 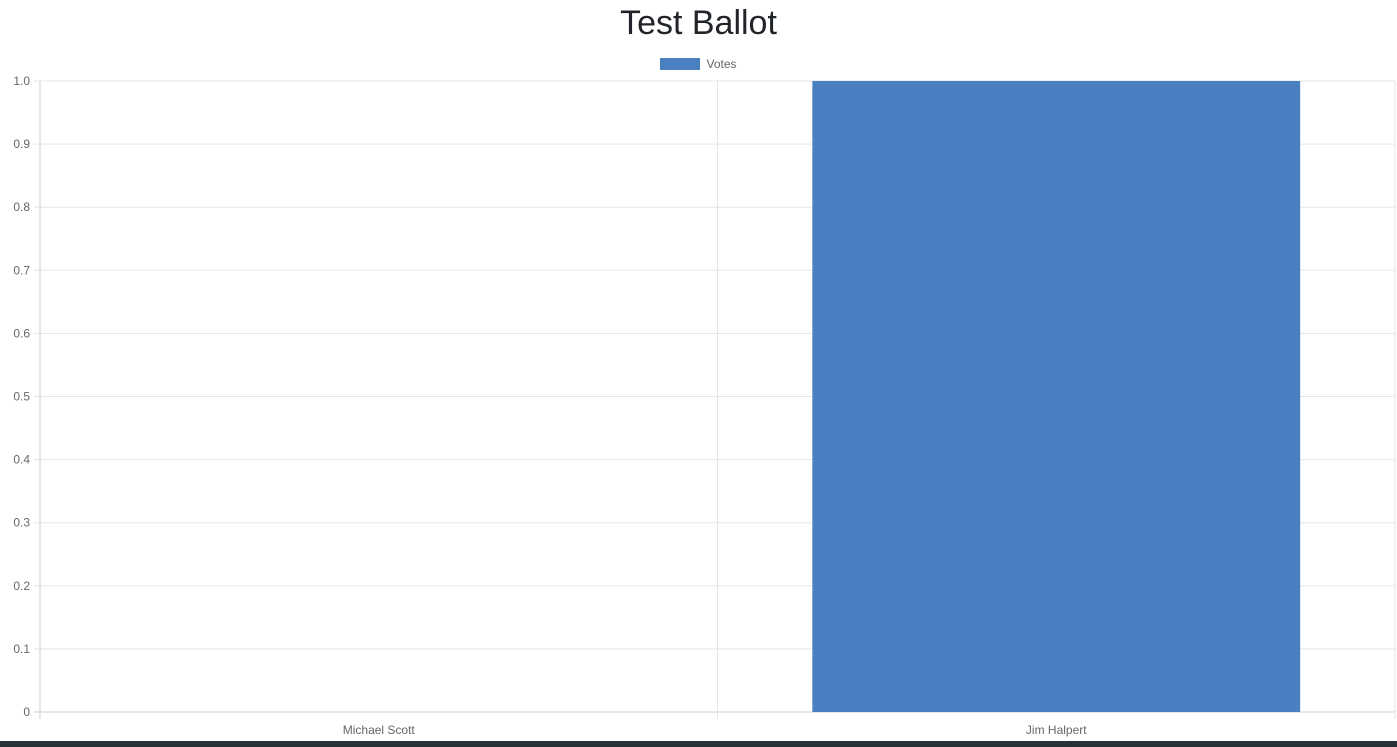 I want to click on legend-swatch-votes, so click(x=680, y=64).